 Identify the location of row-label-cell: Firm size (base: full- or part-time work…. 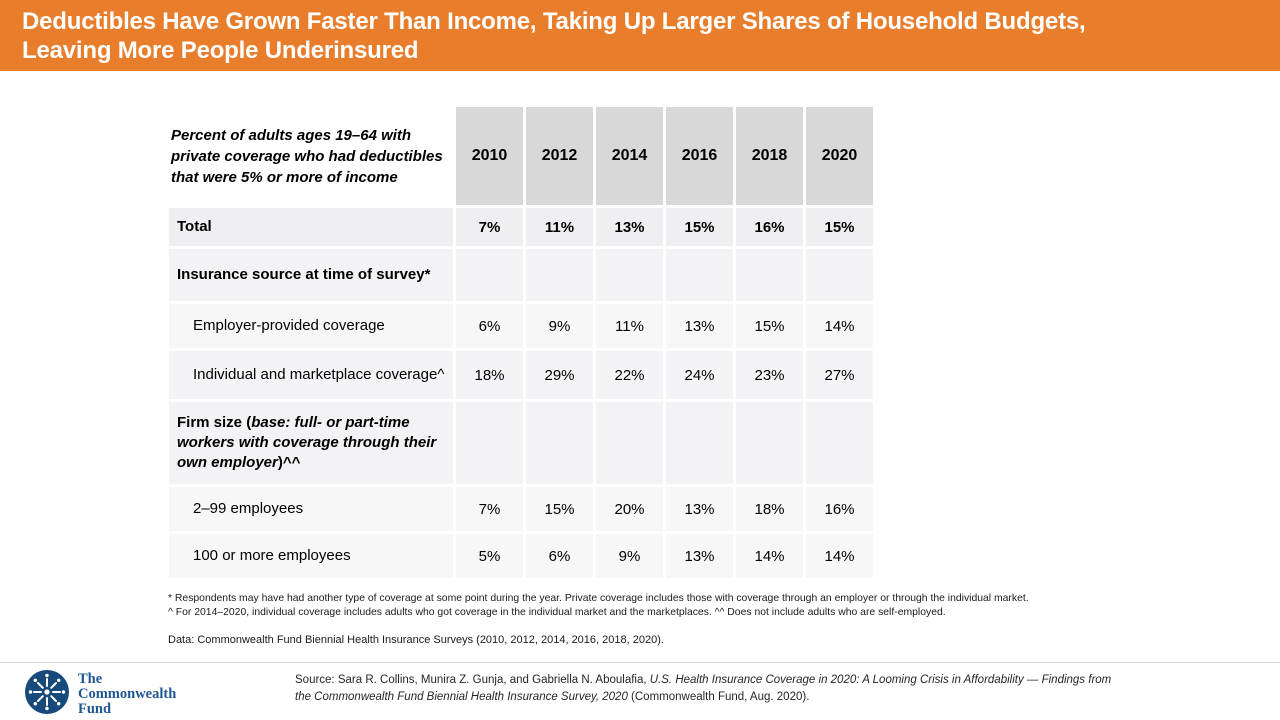
(311, 443).